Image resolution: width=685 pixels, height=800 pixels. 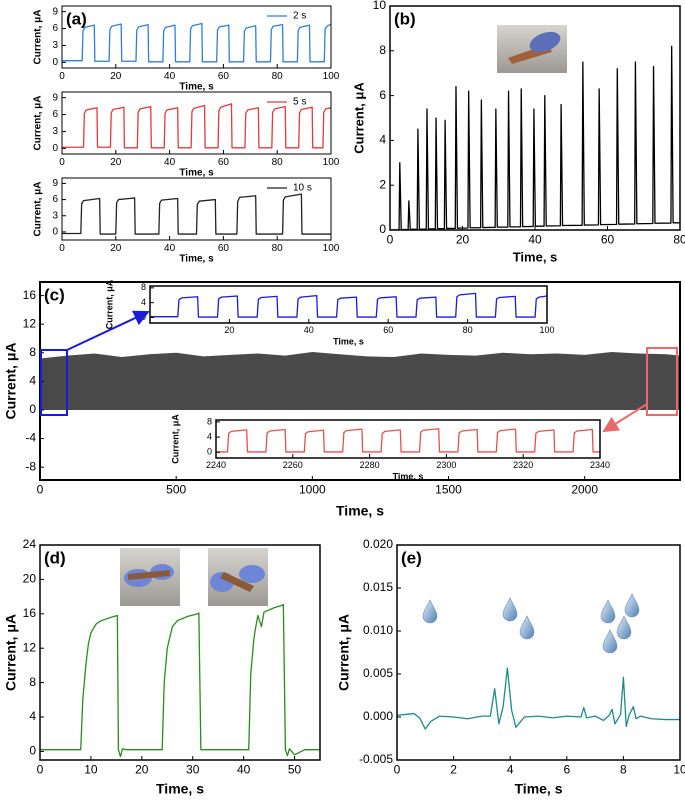 What do you see at coordinates (302, 188) in the screenshot?
I see `legend-label: 10 s` at bounding box center [302, 188].